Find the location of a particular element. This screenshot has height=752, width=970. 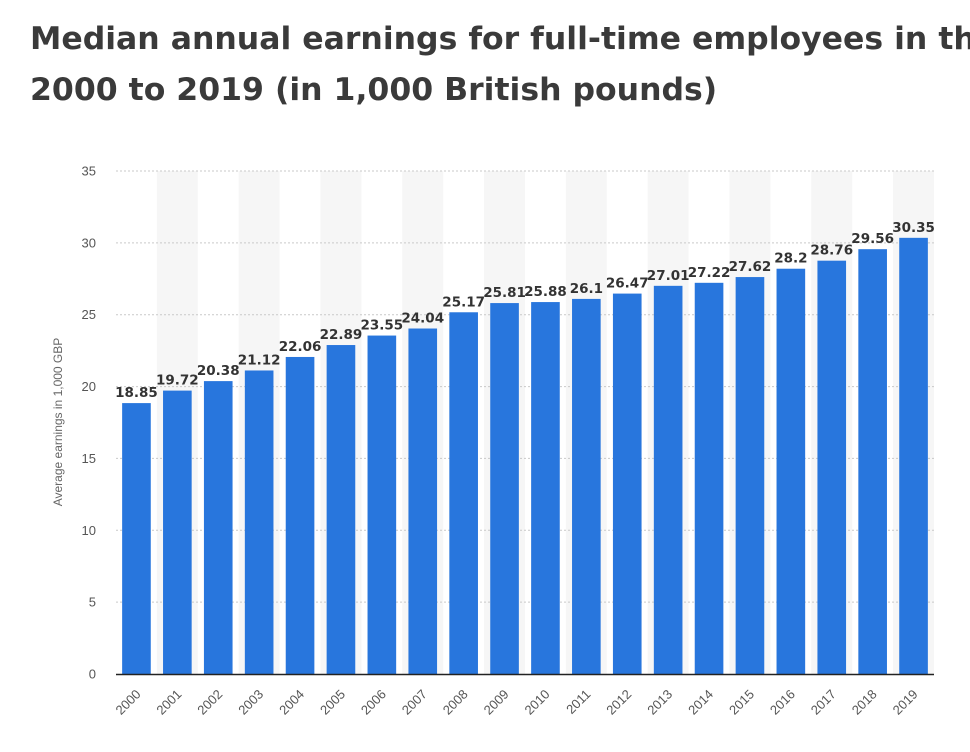

x-tick-label: 2008 is located at coordinates (455, 702).